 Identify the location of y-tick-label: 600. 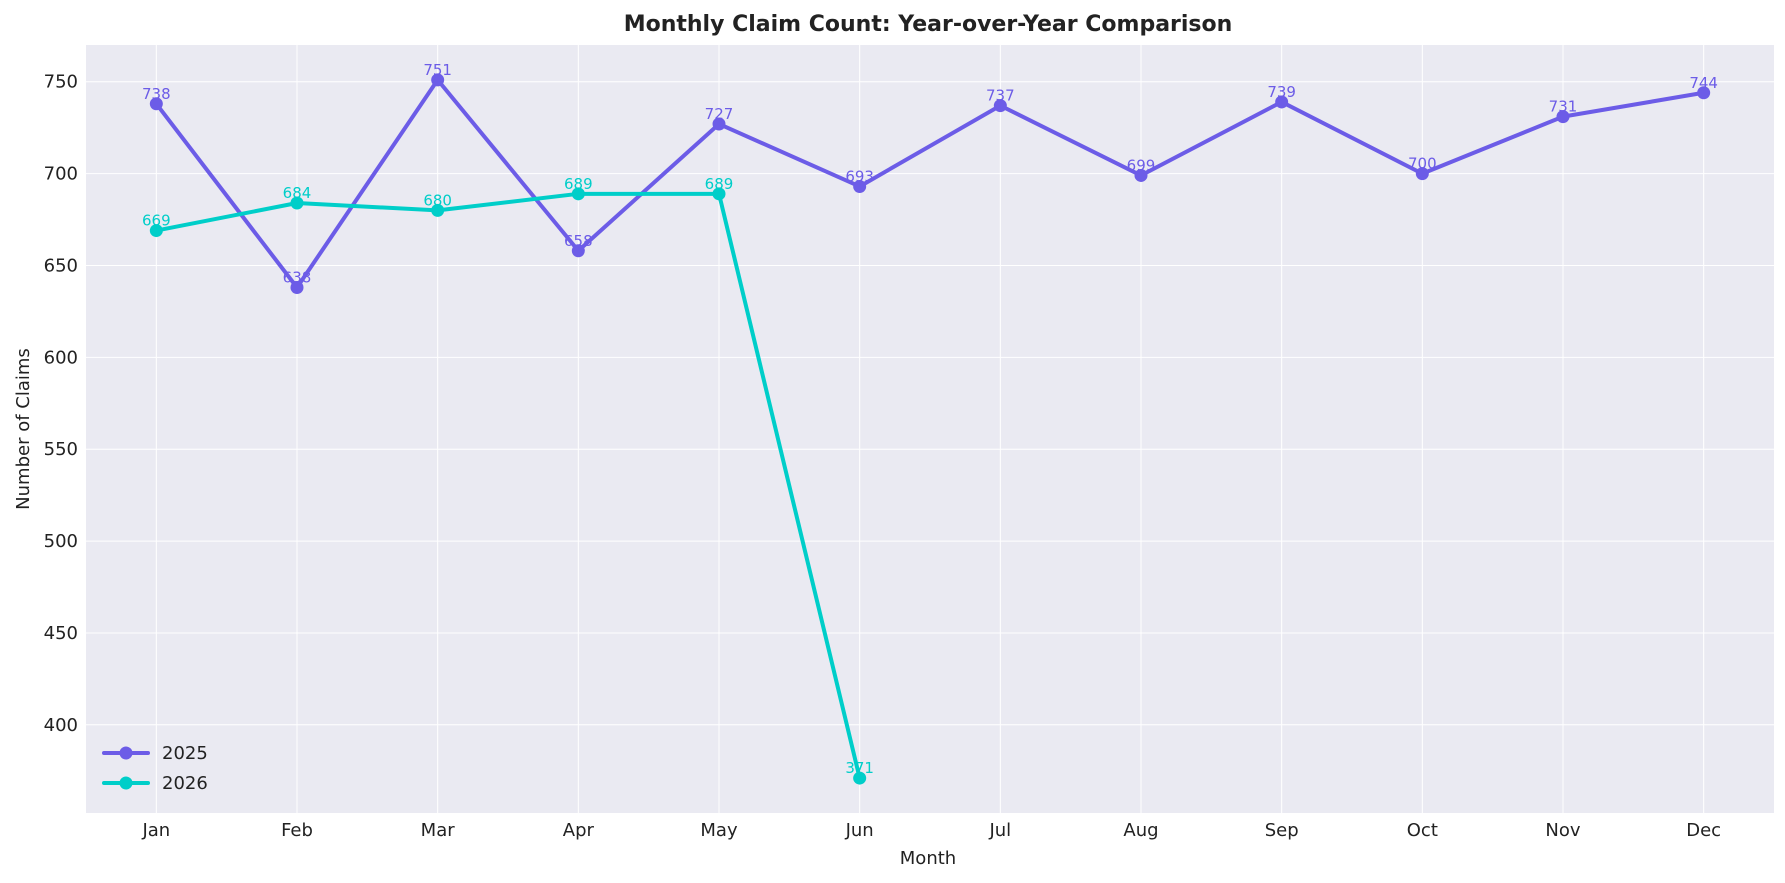
(61, 357).